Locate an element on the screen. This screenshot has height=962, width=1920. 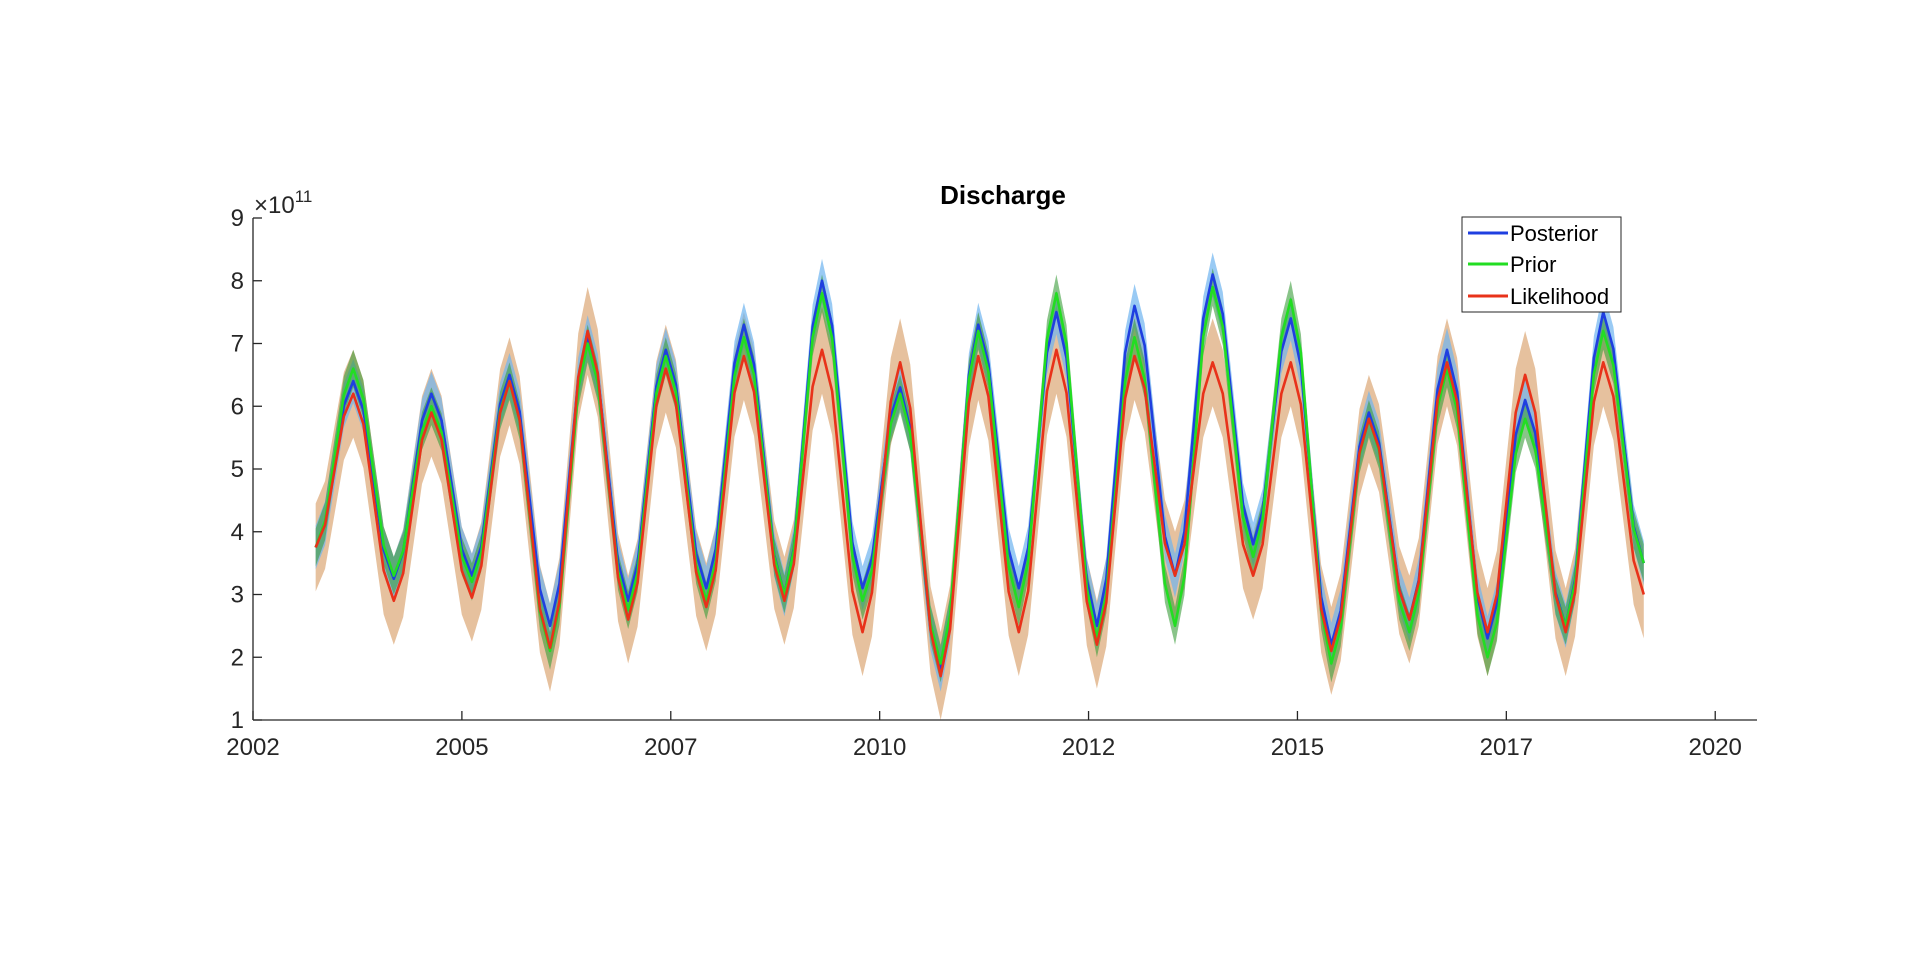
y-tick-label: 1 is located at coordinates (237, 720).